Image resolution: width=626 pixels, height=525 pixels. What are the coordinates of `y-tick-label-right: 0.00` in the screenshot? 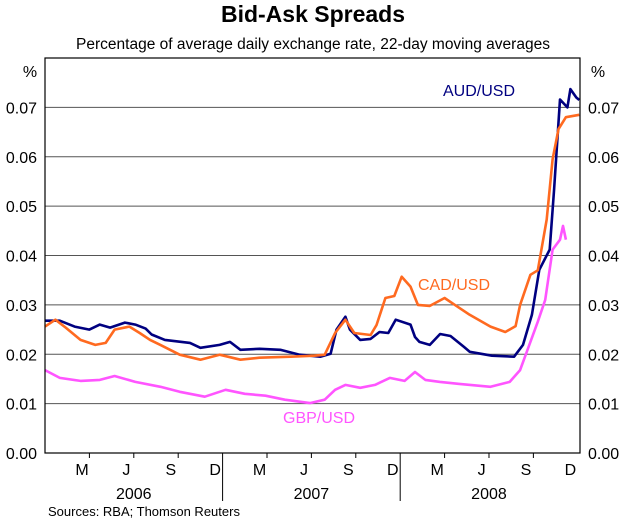 It's located at (603, 454).